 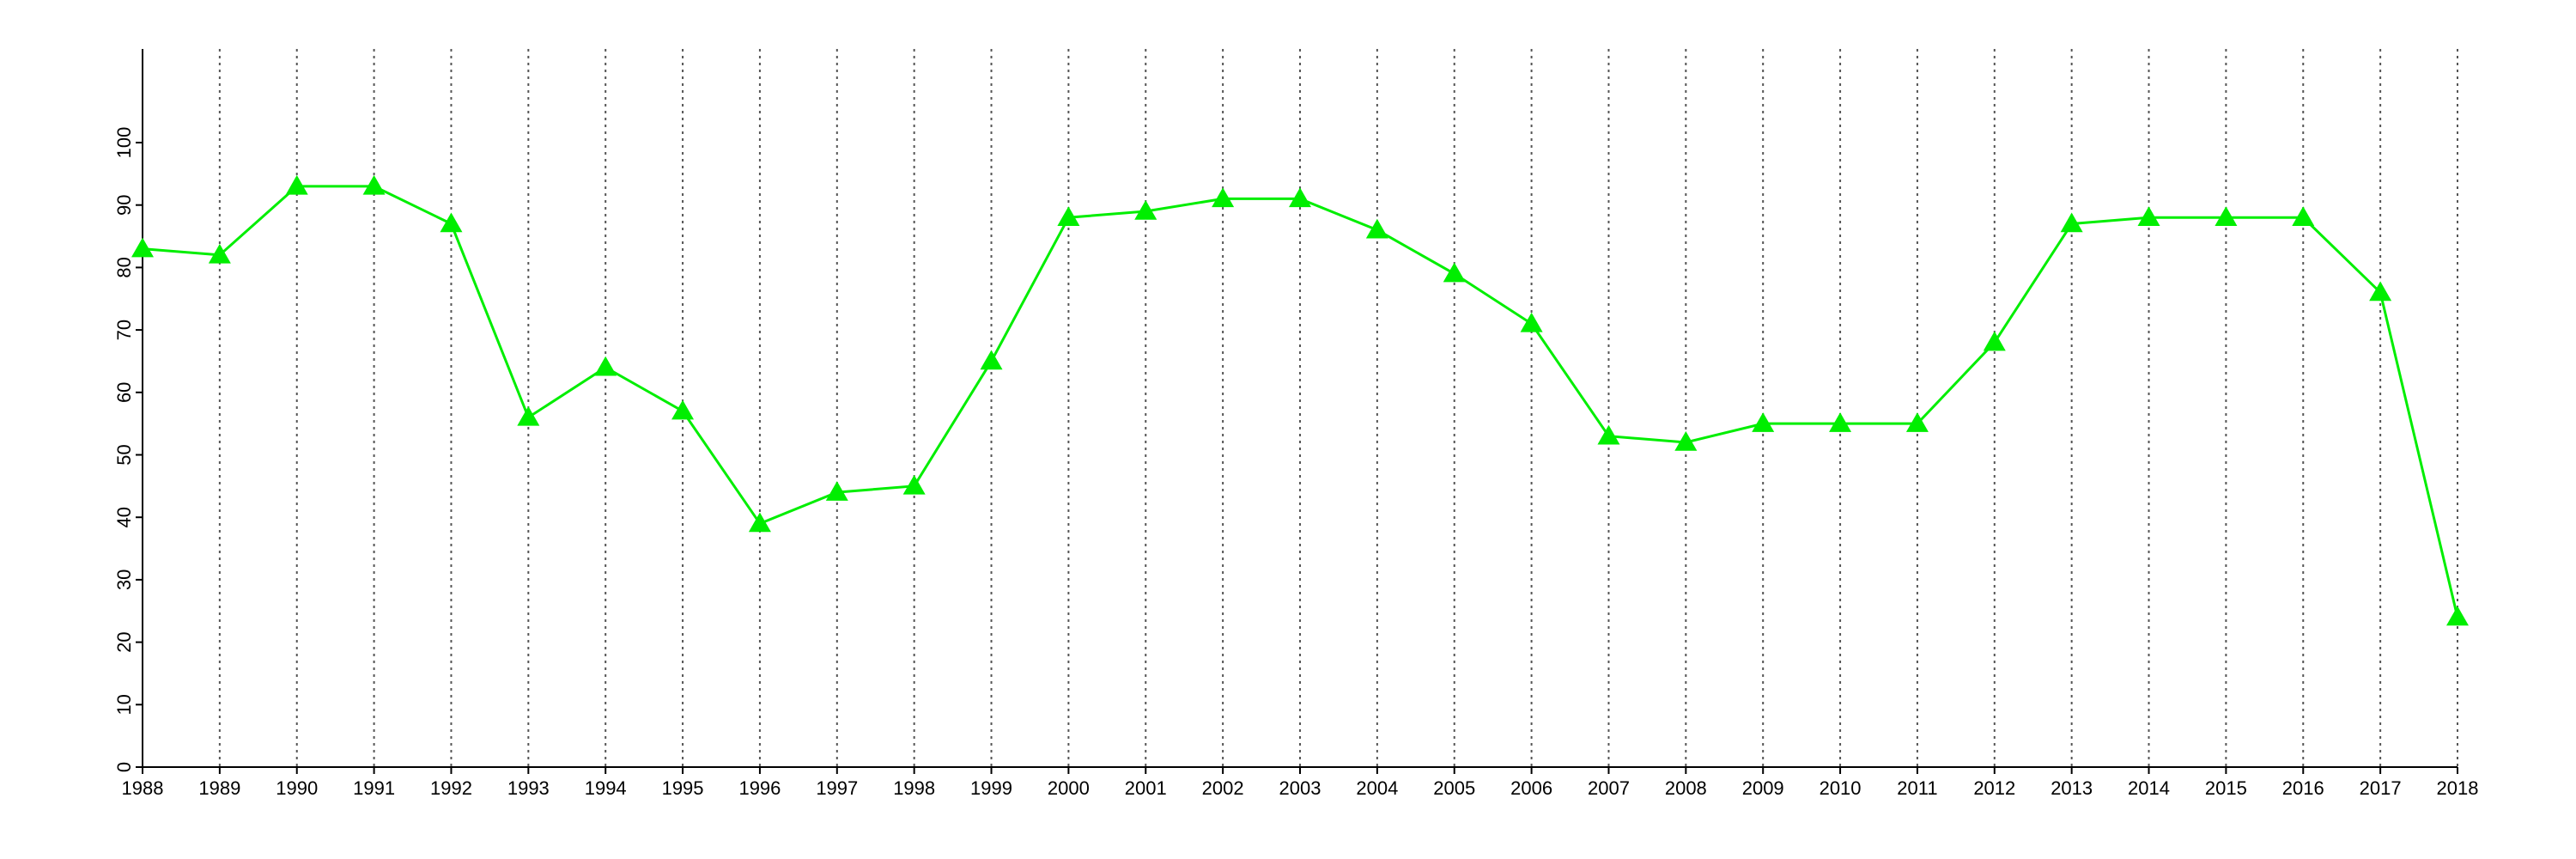 What do you see at coordinates (528, 788) in the screenshot?
I see `x-tick-label: 1993` at bounding box center [528, 788].